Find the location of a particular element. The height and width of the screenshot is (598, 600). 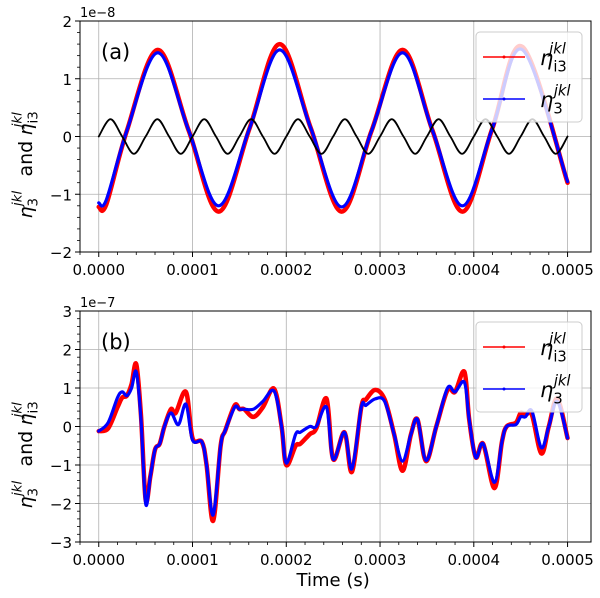

panel-label: (b) is located at coordinates (116, 342).